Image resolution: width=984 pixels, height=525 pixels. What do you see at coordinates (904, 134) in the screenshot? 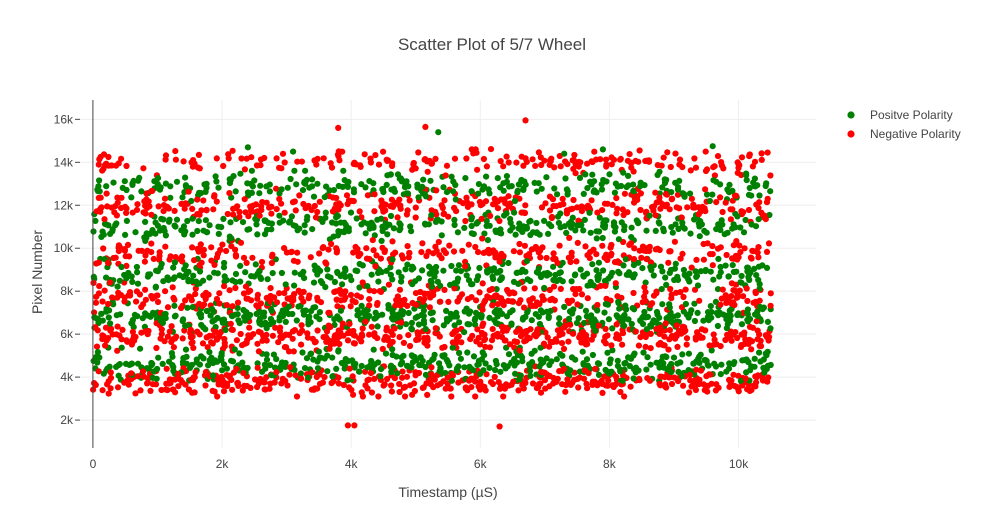
I see `legend-item: Negative Polarity` at bounding box center [904, 134].